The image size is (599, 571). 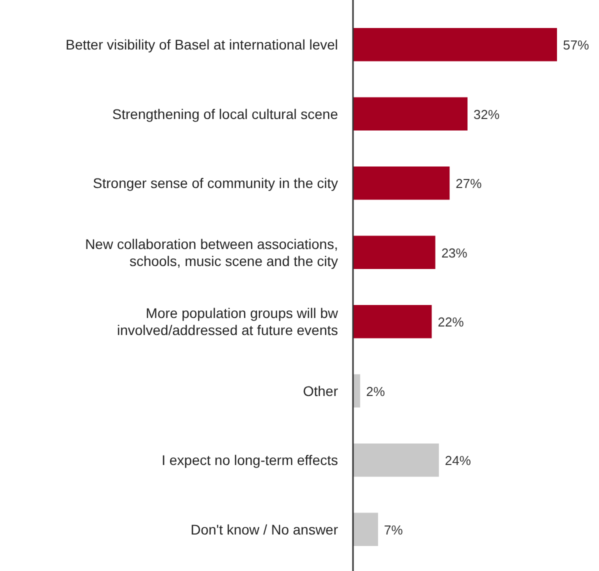 What do you see at coordinates (576, 45) in the screenshot?
I see `data-label: 57%` at bounding box center [576, 45].